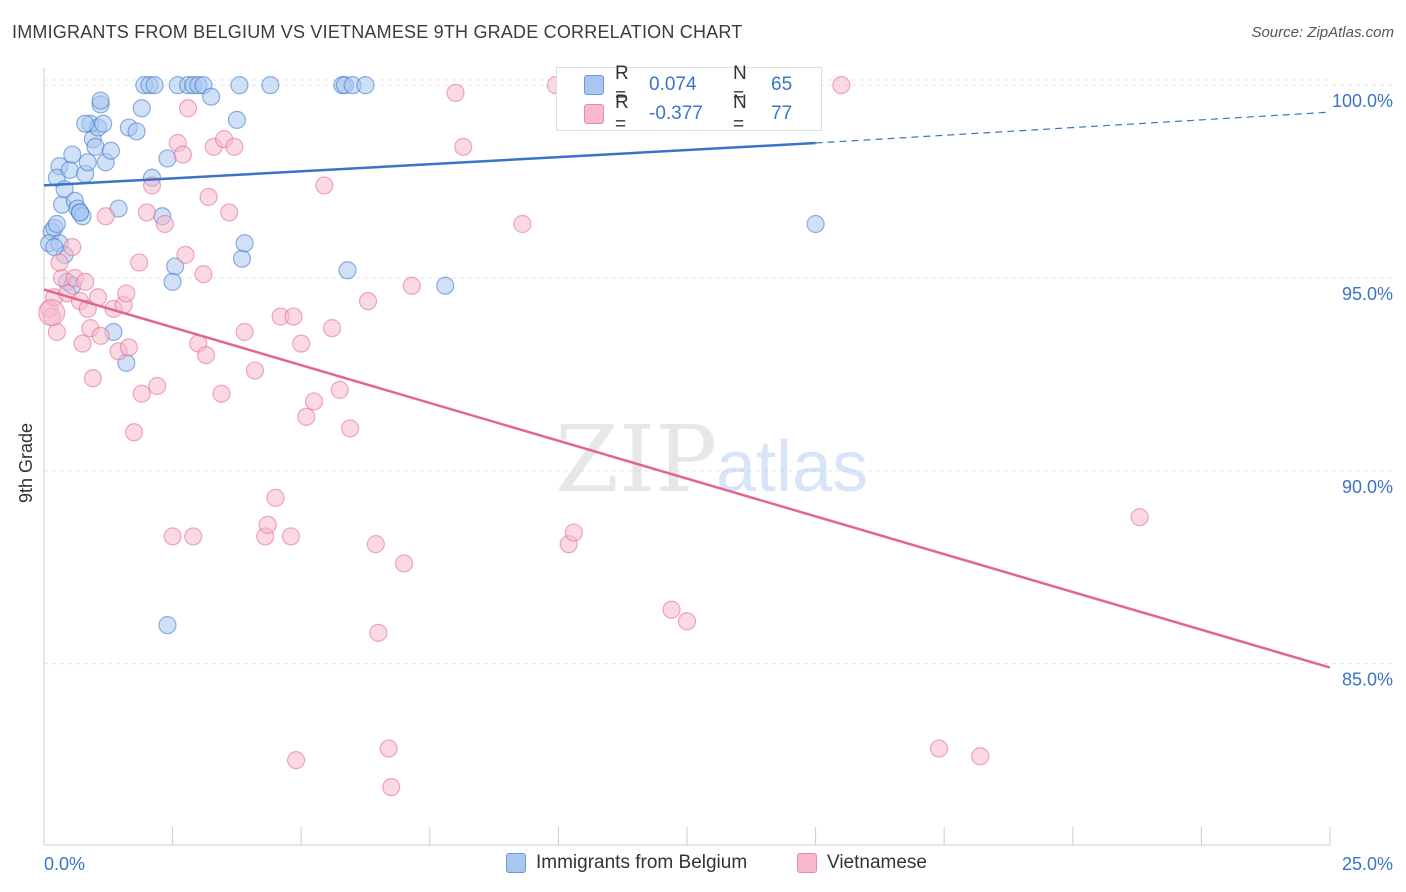 This screenshot has height=892, width=1406. I want to click on legend-swatch-vietnamese, so click(807, 863).